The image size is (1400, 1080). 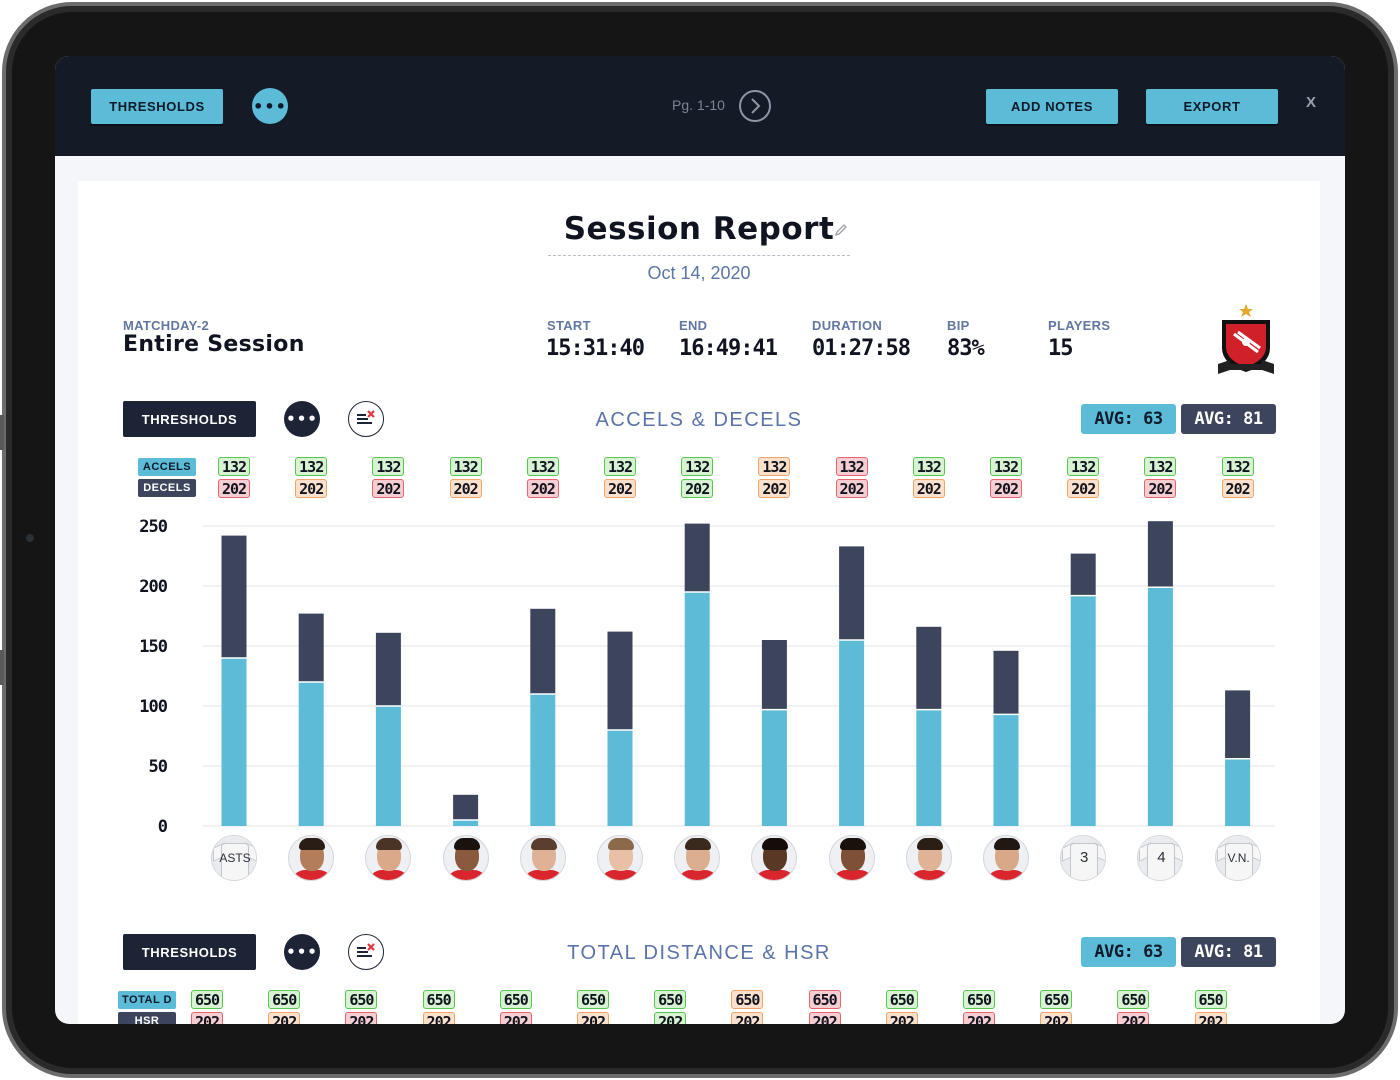 What do you see at coordinates (1212, 106) in the screenshot?
I see `export-button: EXPORT` at bounding box center [1212, 106].